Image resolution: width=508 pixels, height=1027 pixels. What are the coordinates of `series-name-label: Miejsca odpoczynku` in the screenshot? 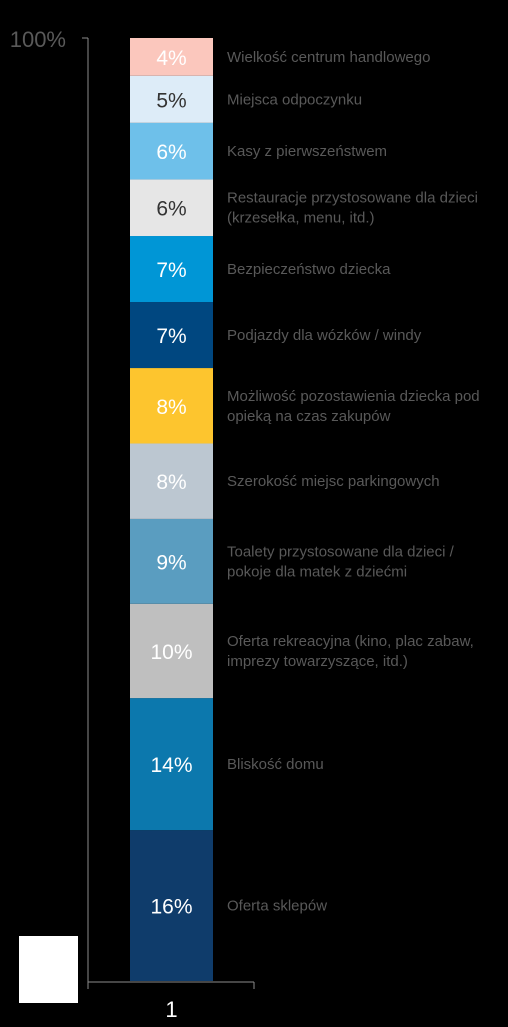 It's located at (294, 99).